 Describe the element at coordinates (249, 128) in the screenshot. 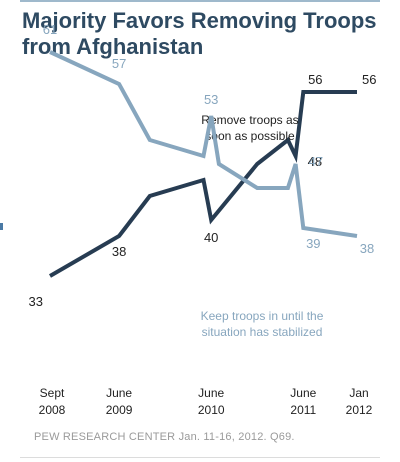

I see `remove-series-label: Remove troops as soon as possible` at that location.